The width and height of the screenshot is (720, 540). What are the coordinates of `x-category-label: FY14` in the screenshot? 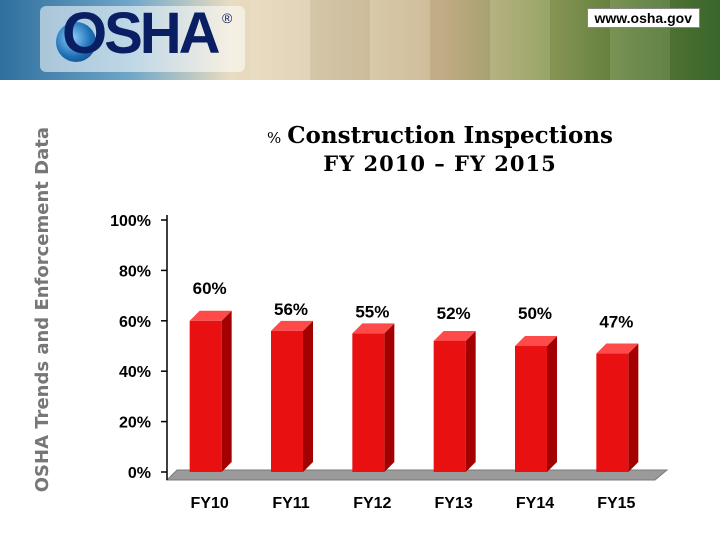 It's located at (535, 503).